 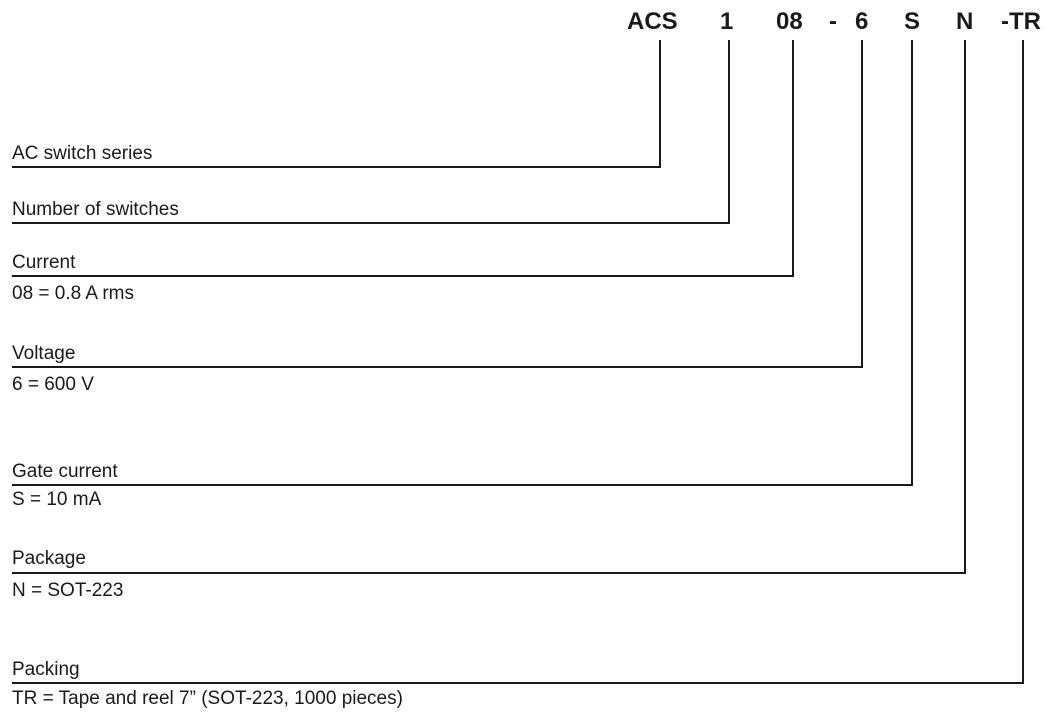 What do you see at coordinates (862, 21) in the screenshot?
I see `code-part-voltage: 6` at bounding box center [862, 21].